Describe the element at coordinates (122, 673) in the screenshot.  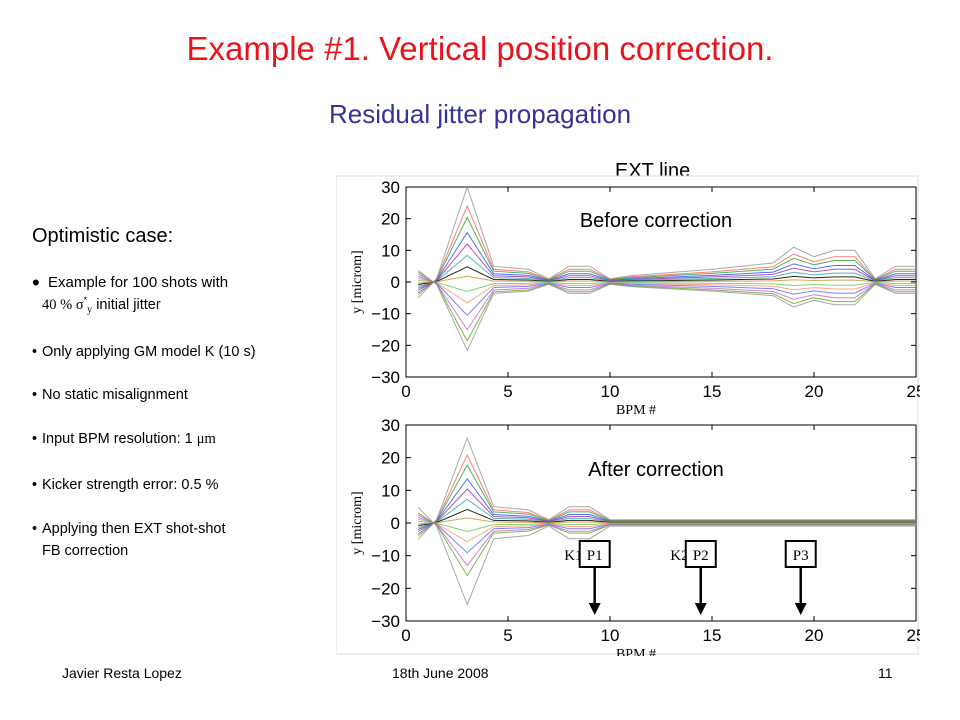
I see `footer-author: Javier Resta Lopez` at that location.